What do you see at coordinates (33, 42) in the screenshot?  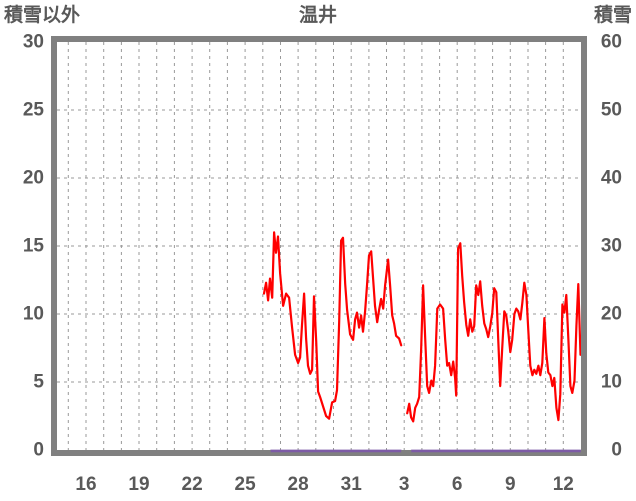 I see `left-axis-tick-label: 30` at bounding box center [33, 42].